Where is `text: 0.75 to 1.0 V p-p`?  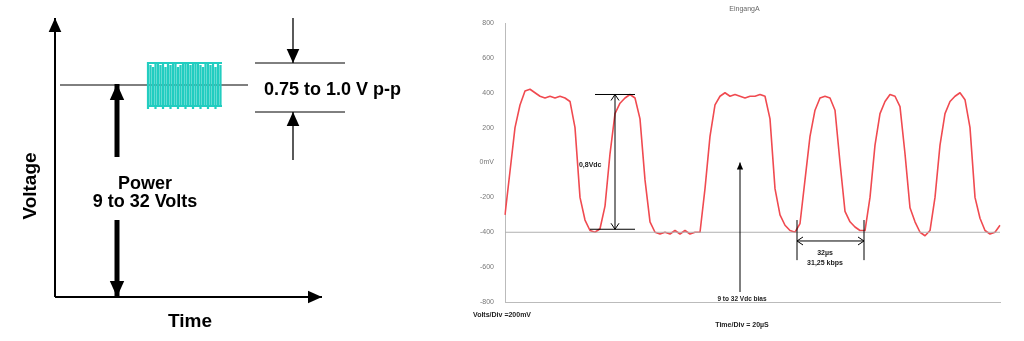
text: 0.75 to 1.0 V p-p is located at coordinates (333, 89).